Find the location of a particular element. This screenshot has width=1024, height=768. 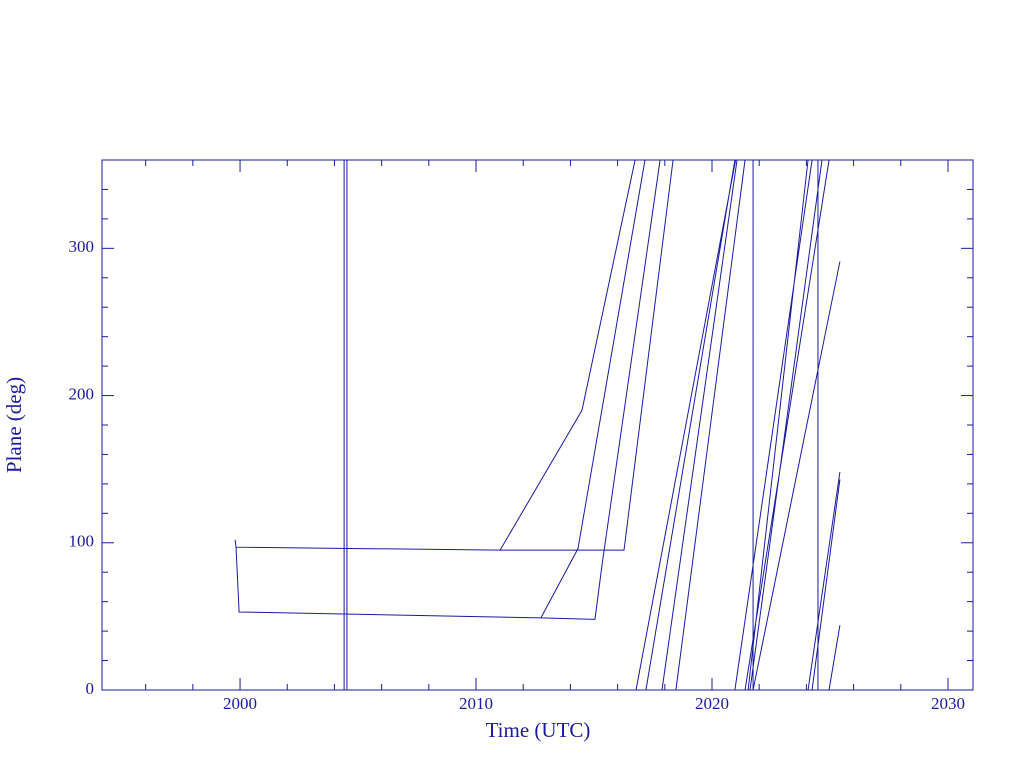

x-axis-title: Time (UTC) is located at coordinates (538, 730).